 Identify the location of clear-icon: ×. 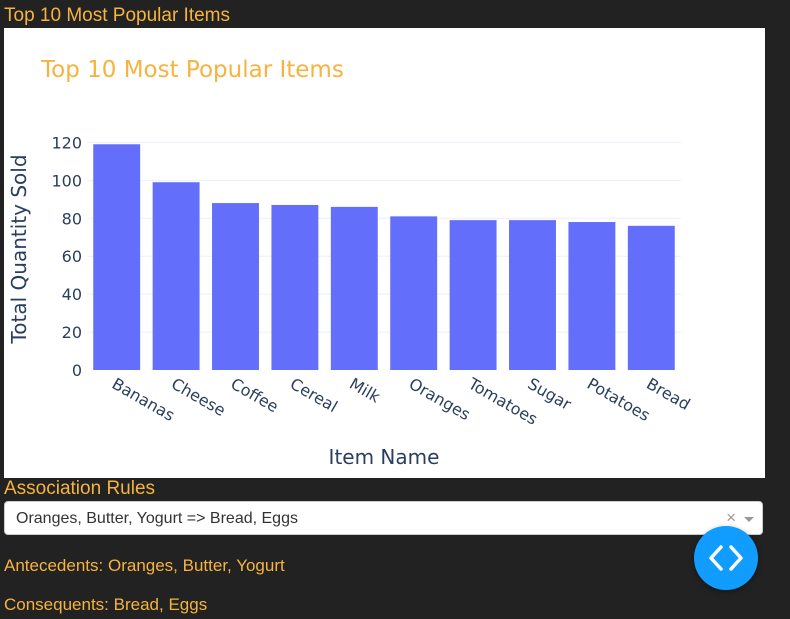
(731, 517).